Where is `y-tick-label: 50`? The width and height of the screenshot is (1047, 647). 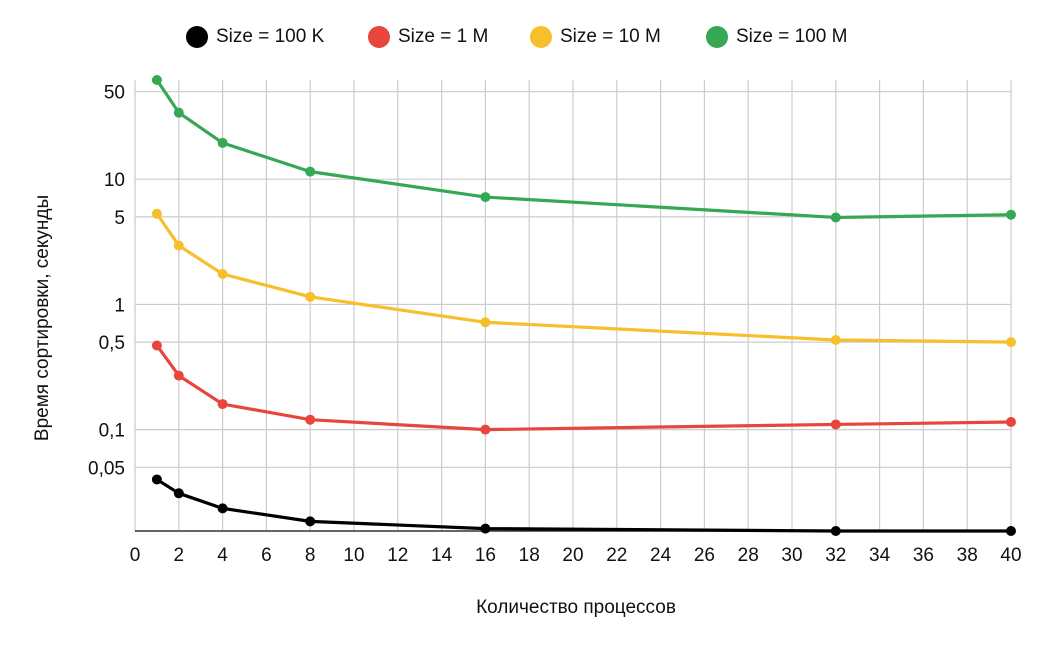
y-tick-label: 50 is located at coordinates (114, 93).